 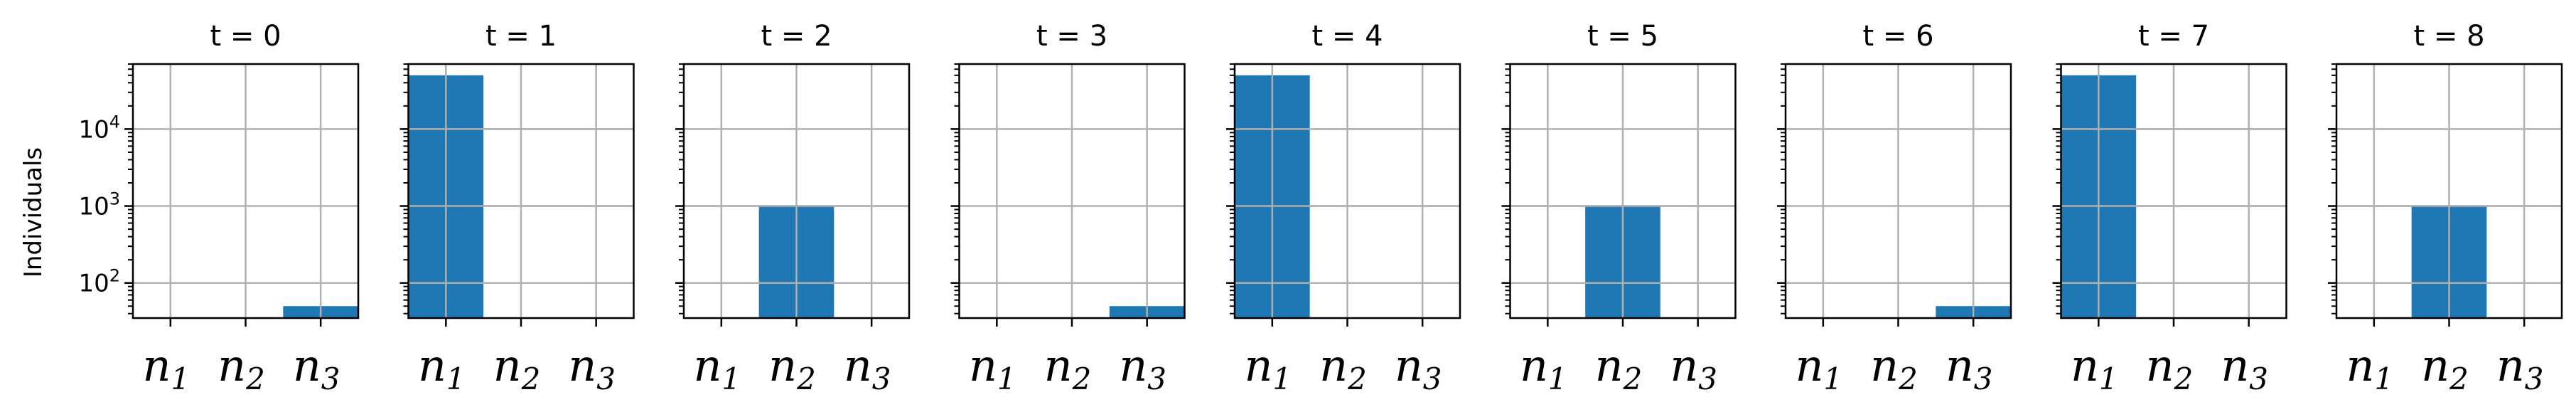 I want to click on panel-7: n1 n2 n3 t = 7, so click(x=2169, y=208).